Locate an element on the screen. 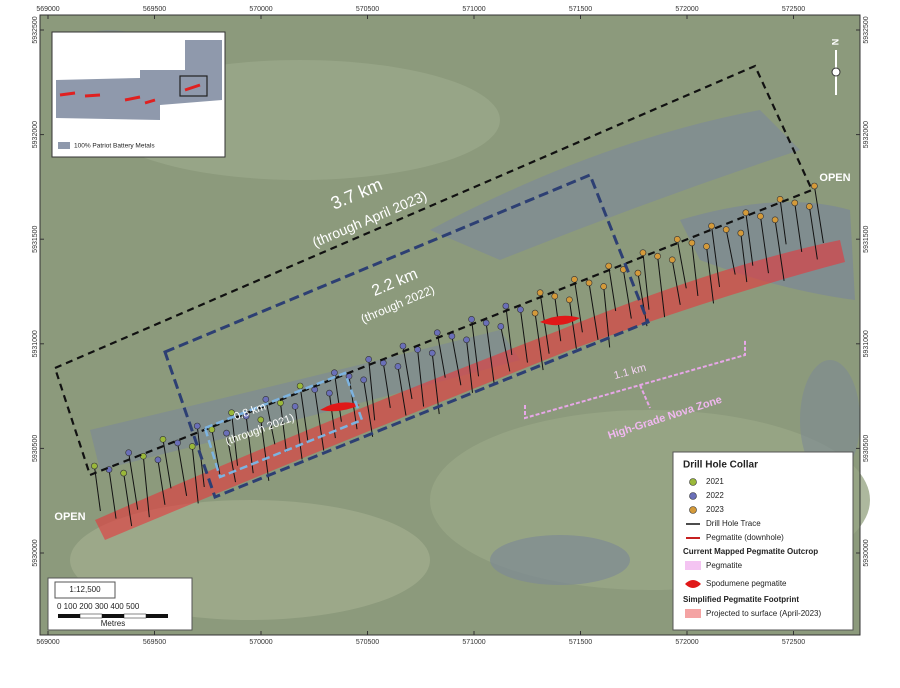 Image resolution: width=900 pixels, height=688 pixels. legend-label: Drill Hole Trace is located at coordinates (733, 523).